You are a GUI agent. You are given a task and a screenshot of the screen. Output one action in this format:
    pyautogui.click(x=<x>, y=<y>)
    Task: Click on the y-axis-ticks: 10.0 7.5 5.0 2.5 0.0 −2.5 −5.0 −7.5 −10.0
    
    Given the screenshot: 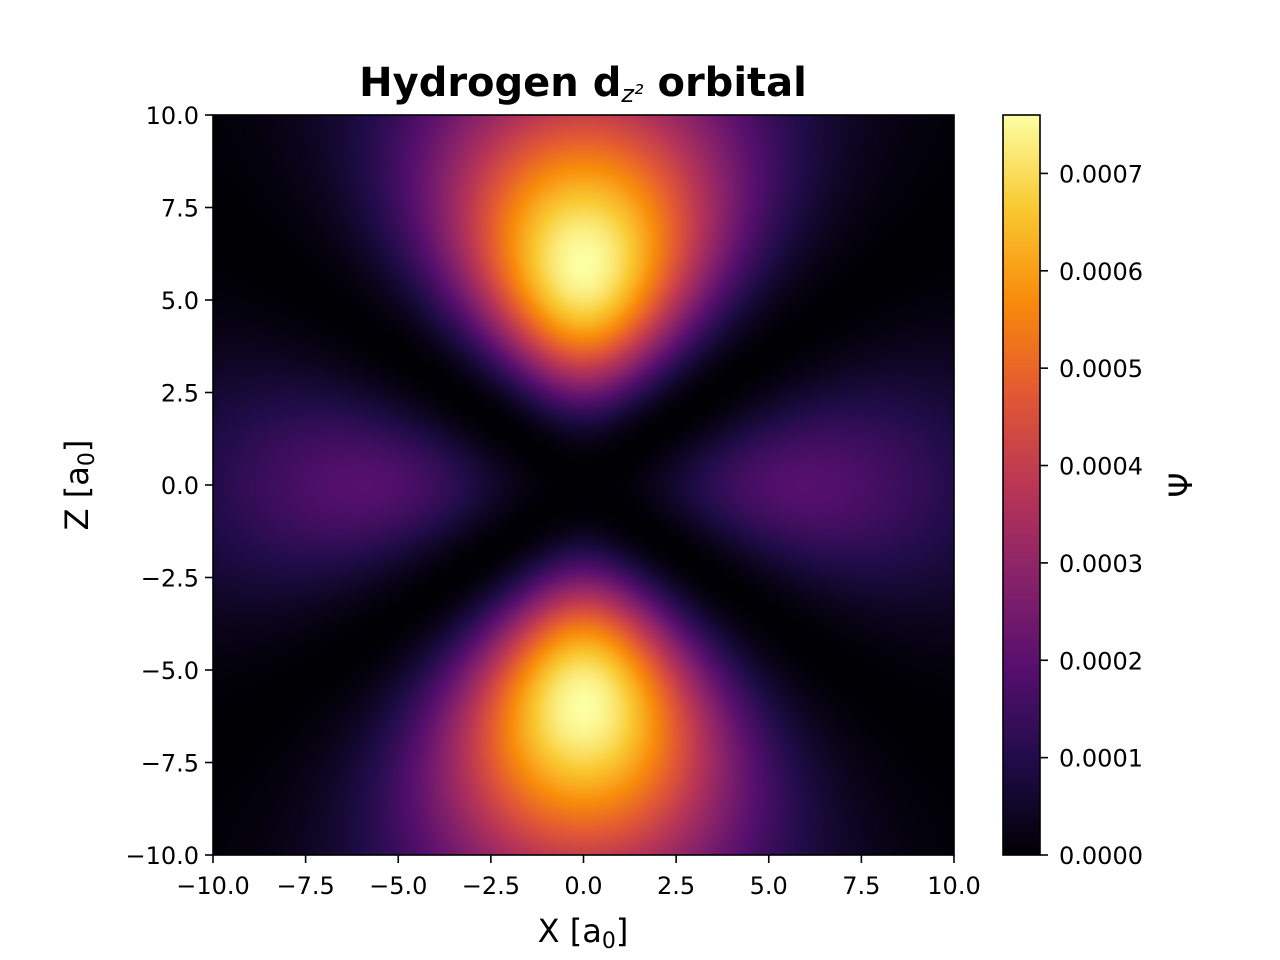 What is the action you would take?
    pyautogui.click(x=169, y=486)
    